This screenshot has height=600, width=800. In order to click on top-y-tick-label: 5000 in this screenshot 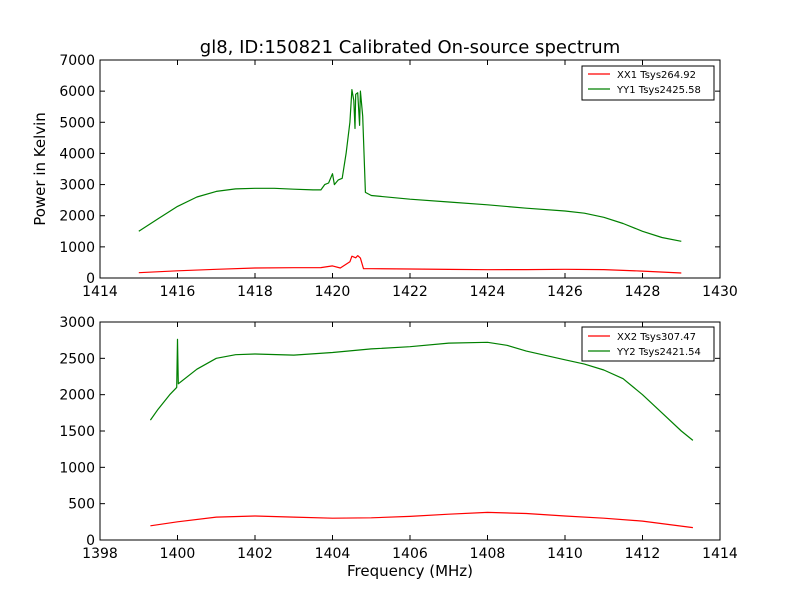, I will do `click(77, 123)`.